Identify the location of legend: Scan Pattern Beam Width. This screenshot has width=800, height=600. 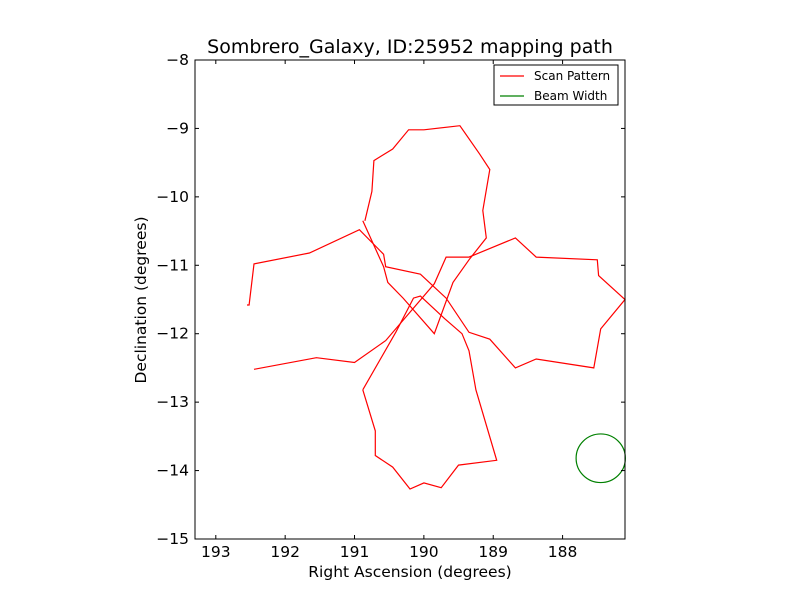
(556, 85).